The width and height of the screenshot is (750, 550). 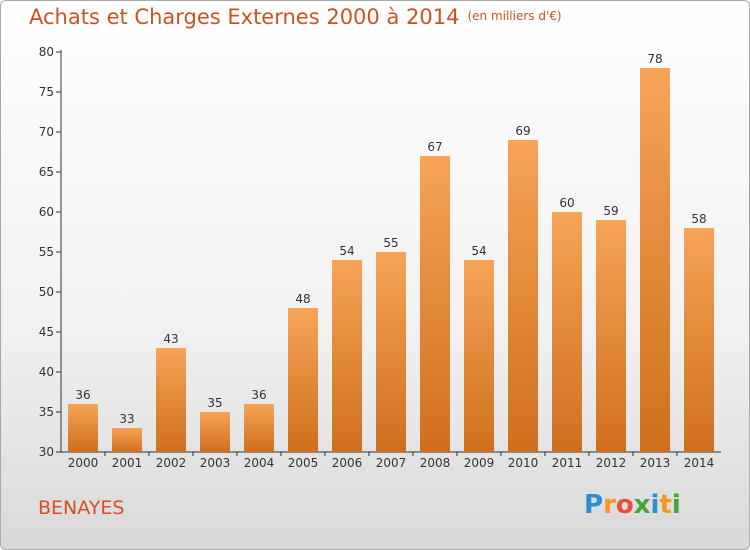 What do you see at coordinates (170, 339) in the screenshot?
I see `bar-value-label: 43` at bounding box center [170, 339].